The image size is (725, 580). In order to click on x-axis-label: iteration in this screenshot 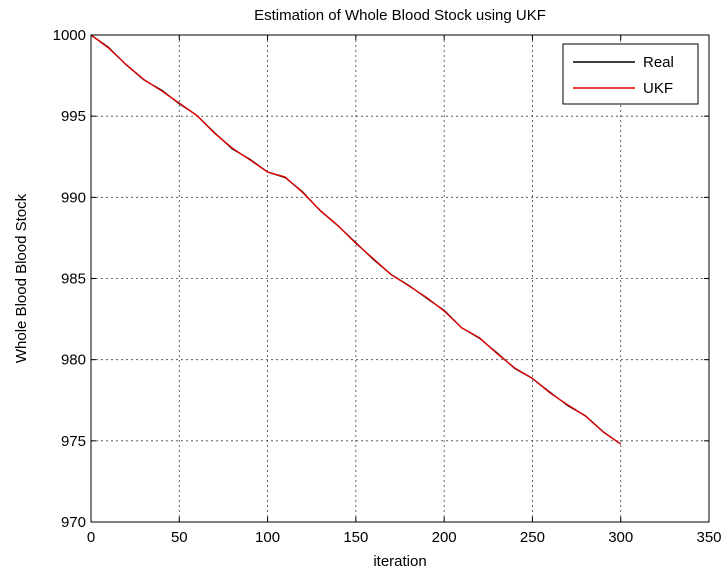, I will do `click(399, 561)`.